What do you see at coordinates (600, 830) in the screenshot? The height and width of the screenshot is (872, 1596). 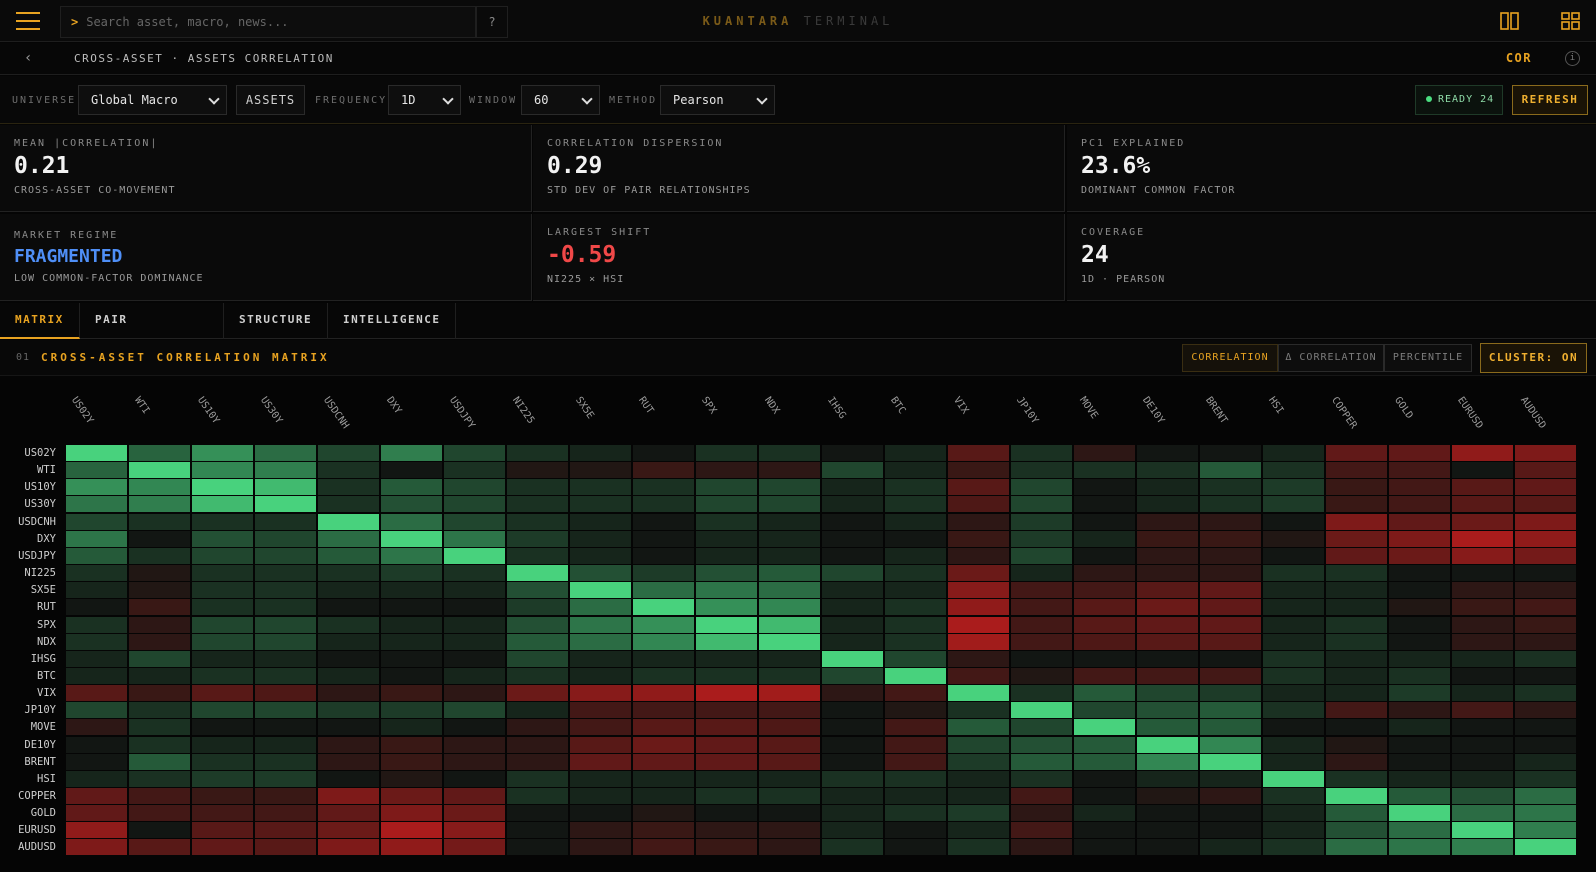 I see `heatmap-cell-eurusd-sx5e` at bounding box center [600, 830].